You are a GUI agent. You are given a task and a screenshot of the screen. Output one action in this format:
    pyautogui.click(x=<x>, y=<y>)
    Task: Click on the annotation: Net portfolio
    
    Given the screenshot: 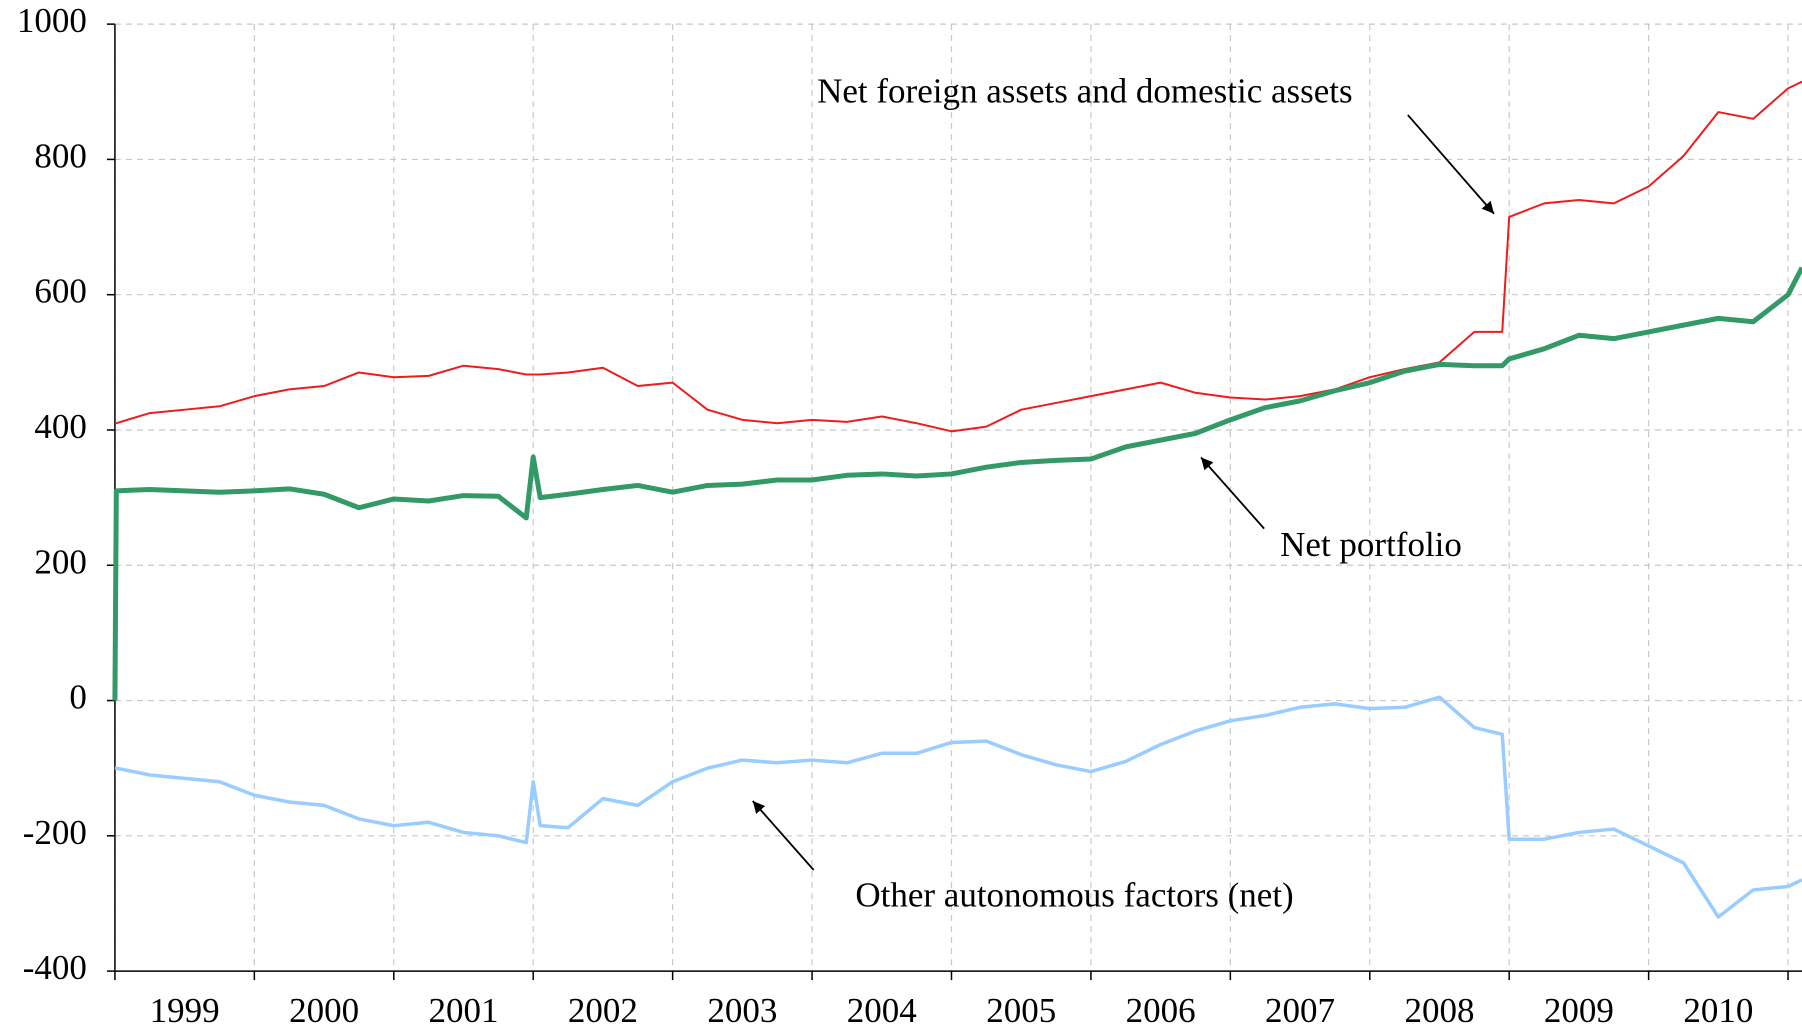 What is the action you would take?
    pyautogui.click(x=1371, y=544)
    